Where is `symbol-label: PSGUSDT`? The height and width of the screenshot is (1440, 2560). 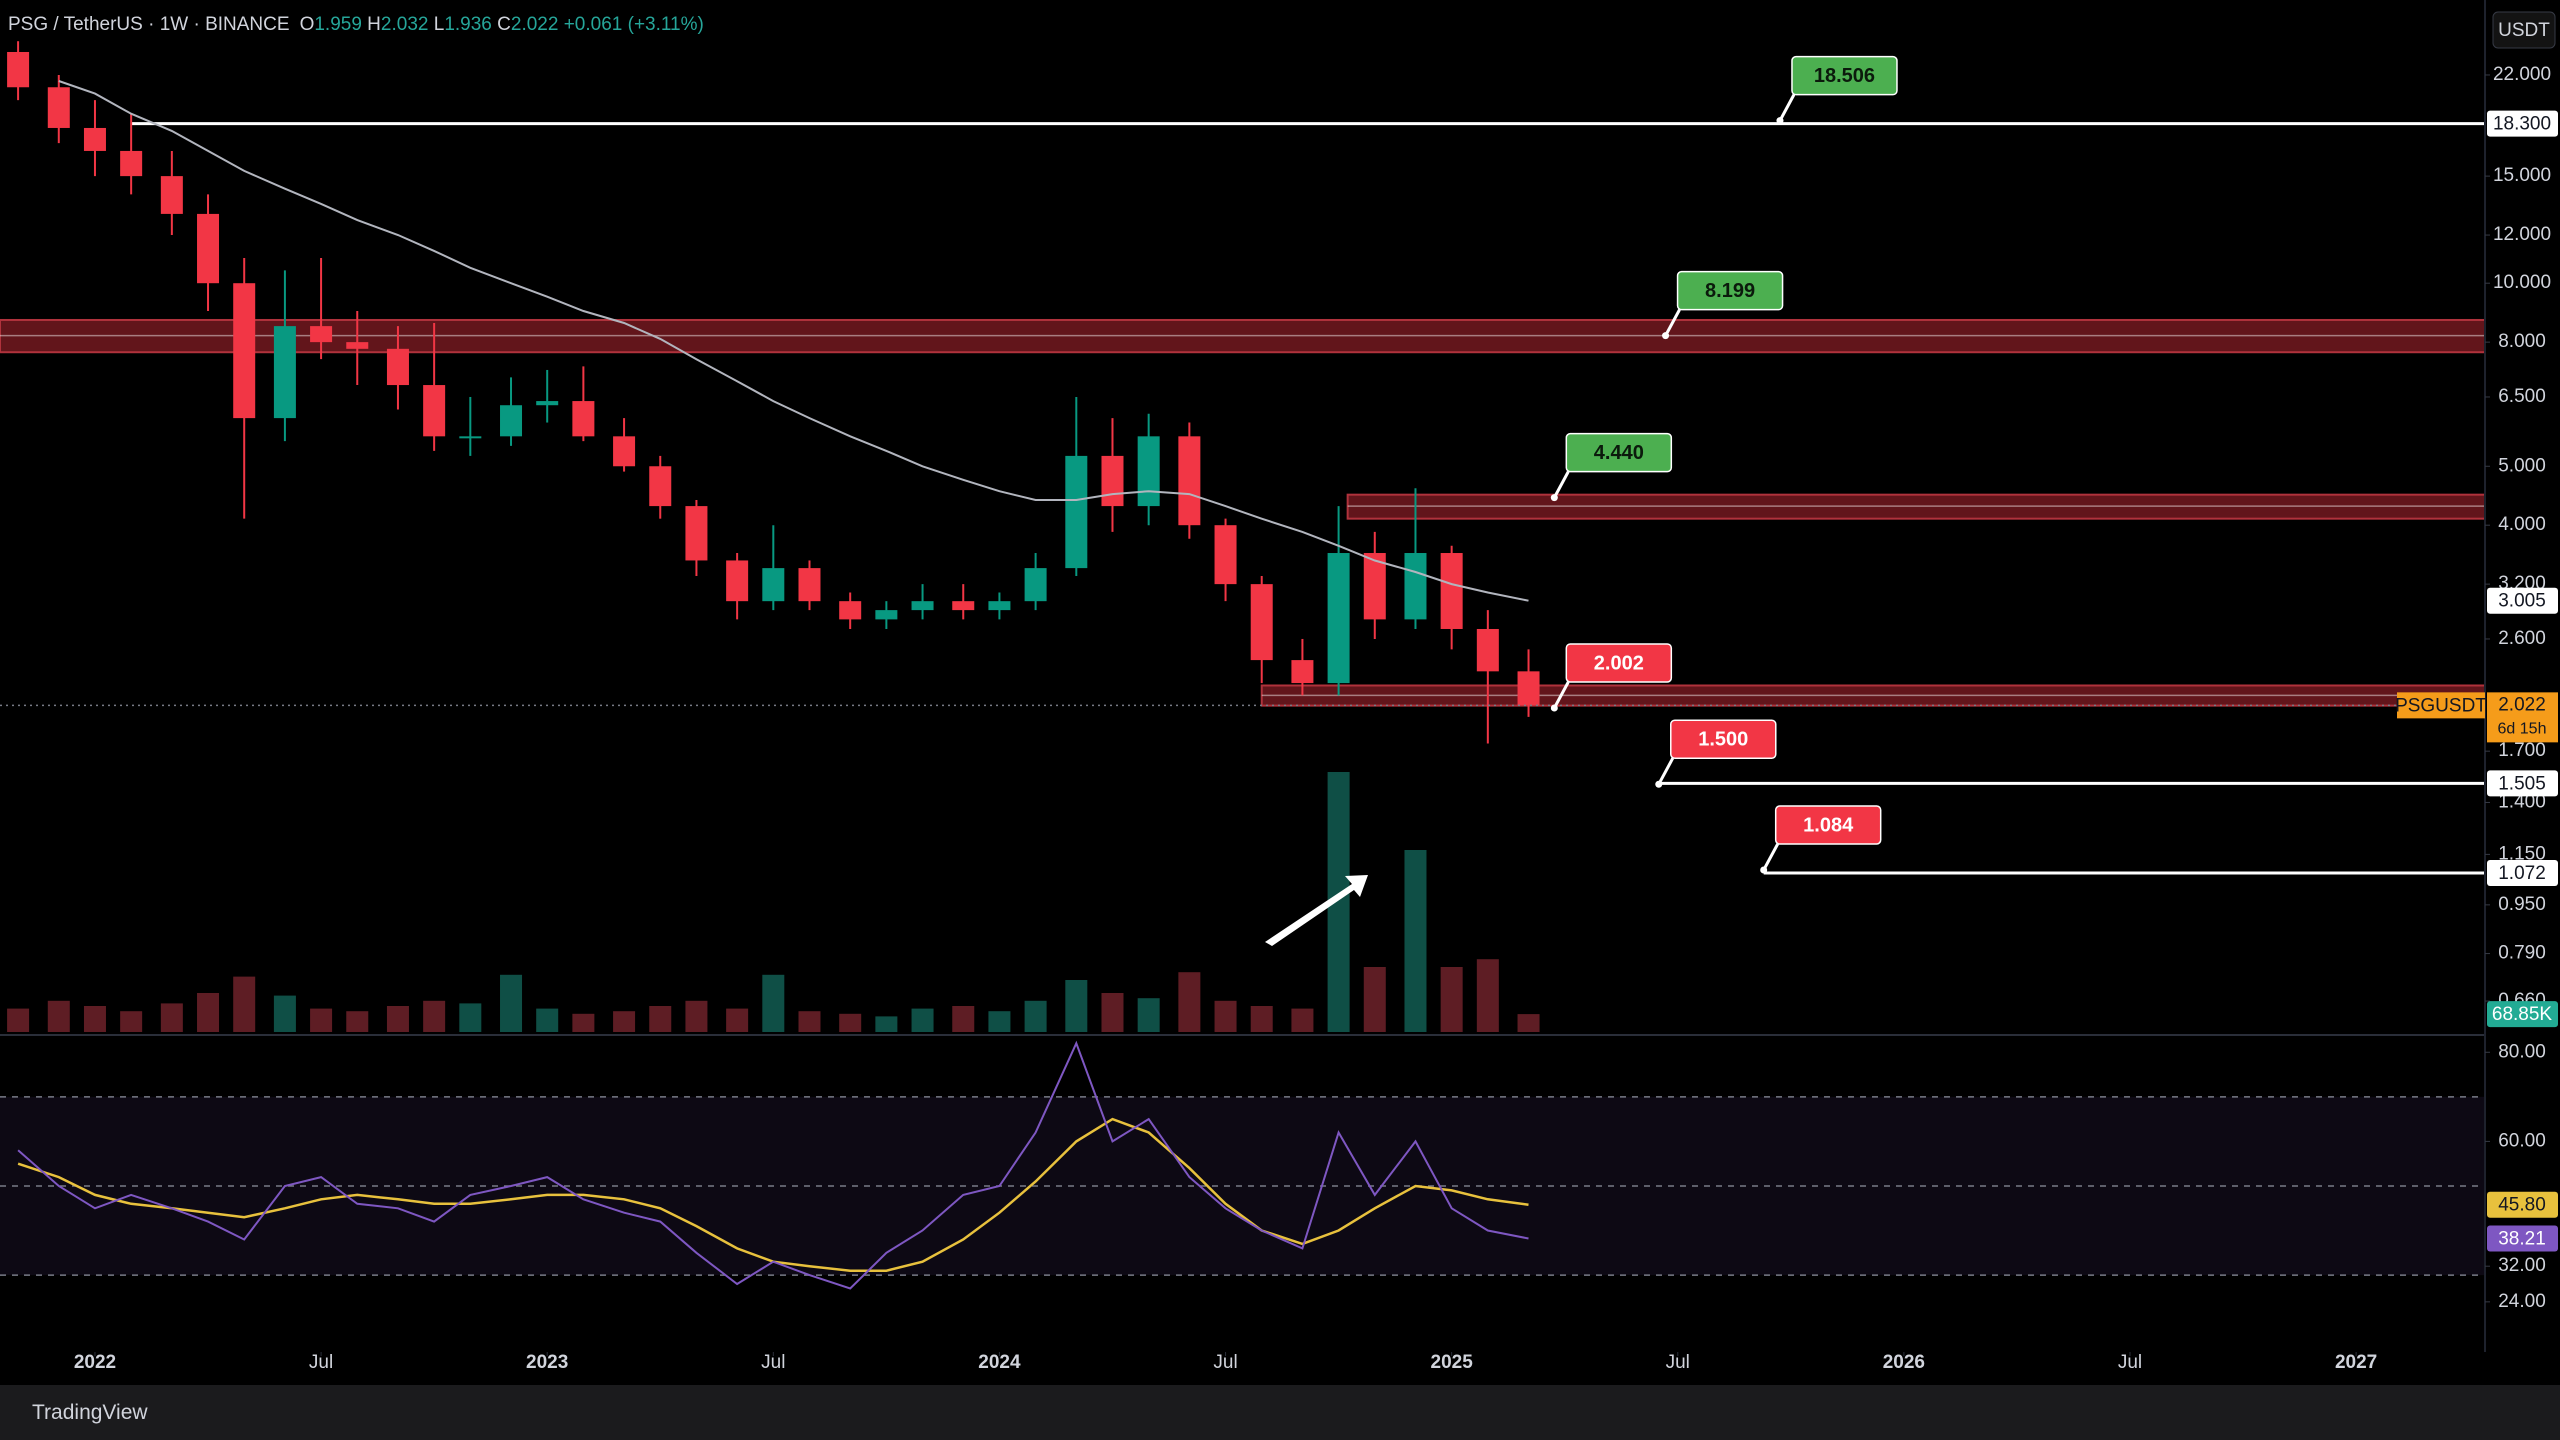 symbol-label: PSGUSDT is located at coordinates (2441, 705).